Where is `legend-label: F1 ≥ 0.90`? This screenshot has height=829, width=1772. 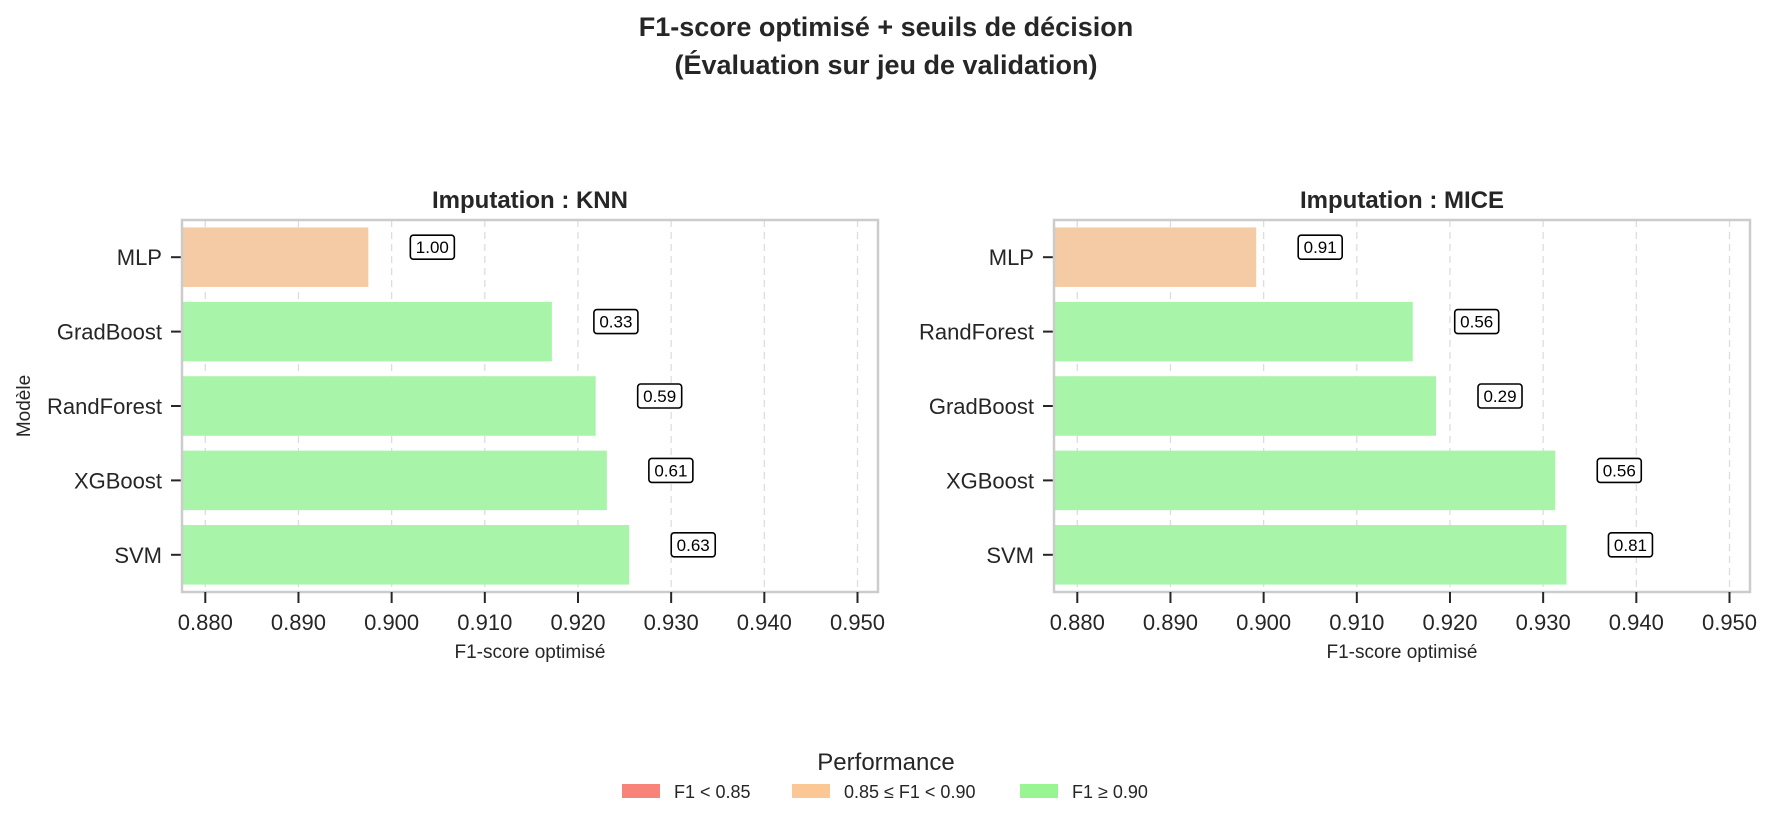
legend-label: F1 ≥ 0.90 is located at coordinates (1110, 792).